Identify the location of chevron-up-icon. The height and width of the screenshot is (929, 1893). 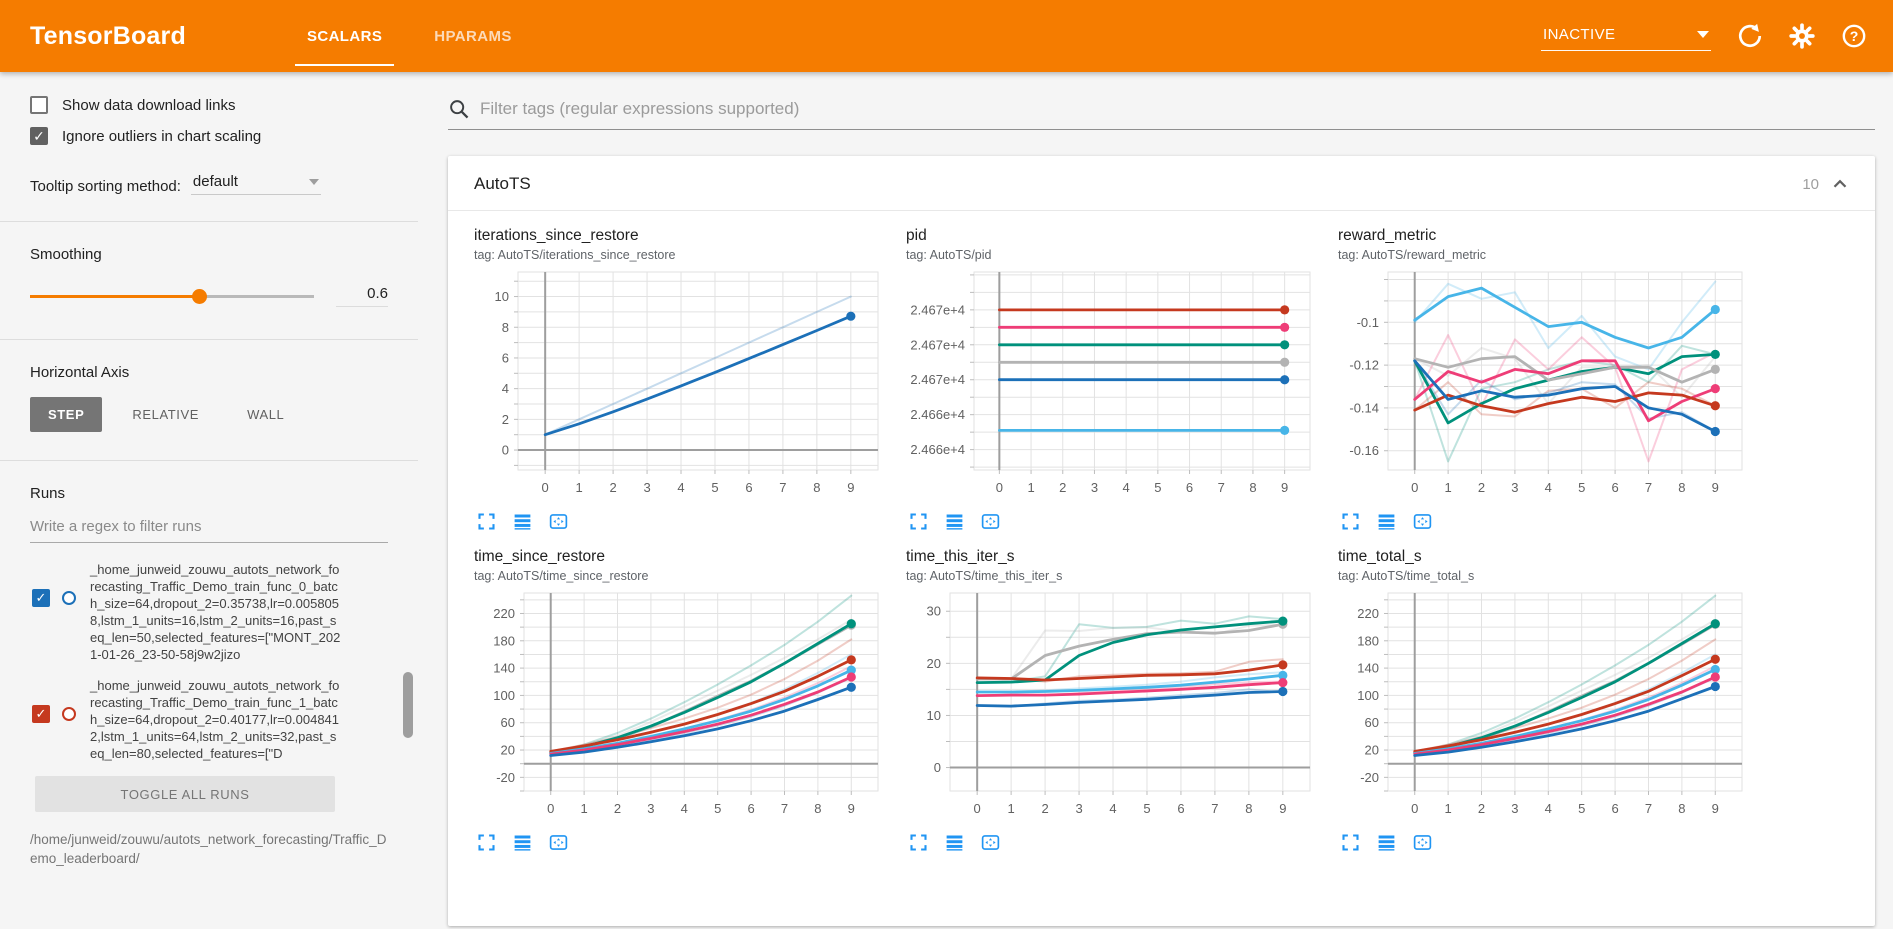
(1840, 184).